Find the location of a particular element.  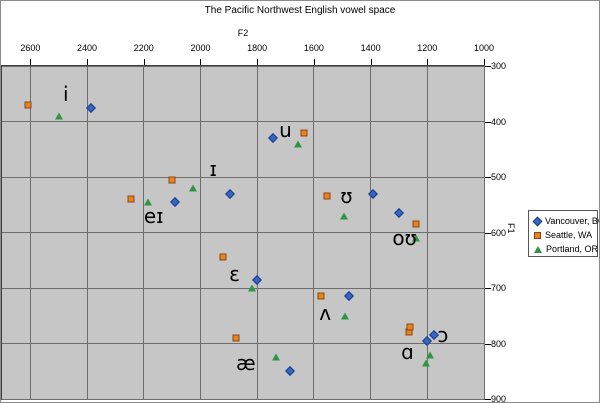

diamond-icon is located at coordinates (537, 221).